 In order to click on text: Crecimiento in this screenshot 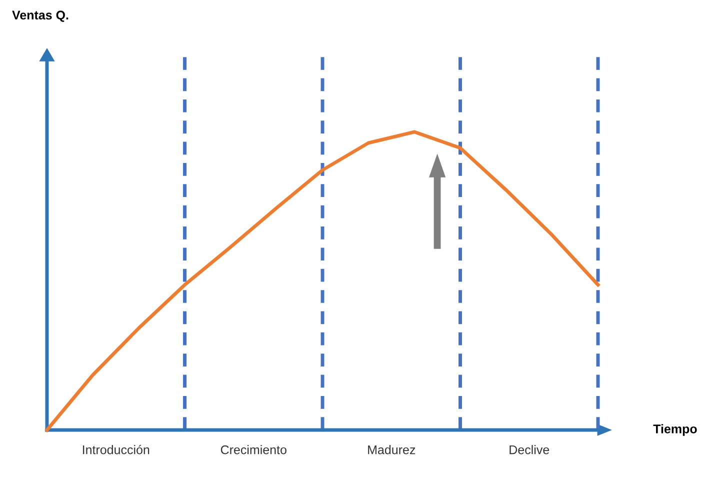, I will do `click(253, 449)`.